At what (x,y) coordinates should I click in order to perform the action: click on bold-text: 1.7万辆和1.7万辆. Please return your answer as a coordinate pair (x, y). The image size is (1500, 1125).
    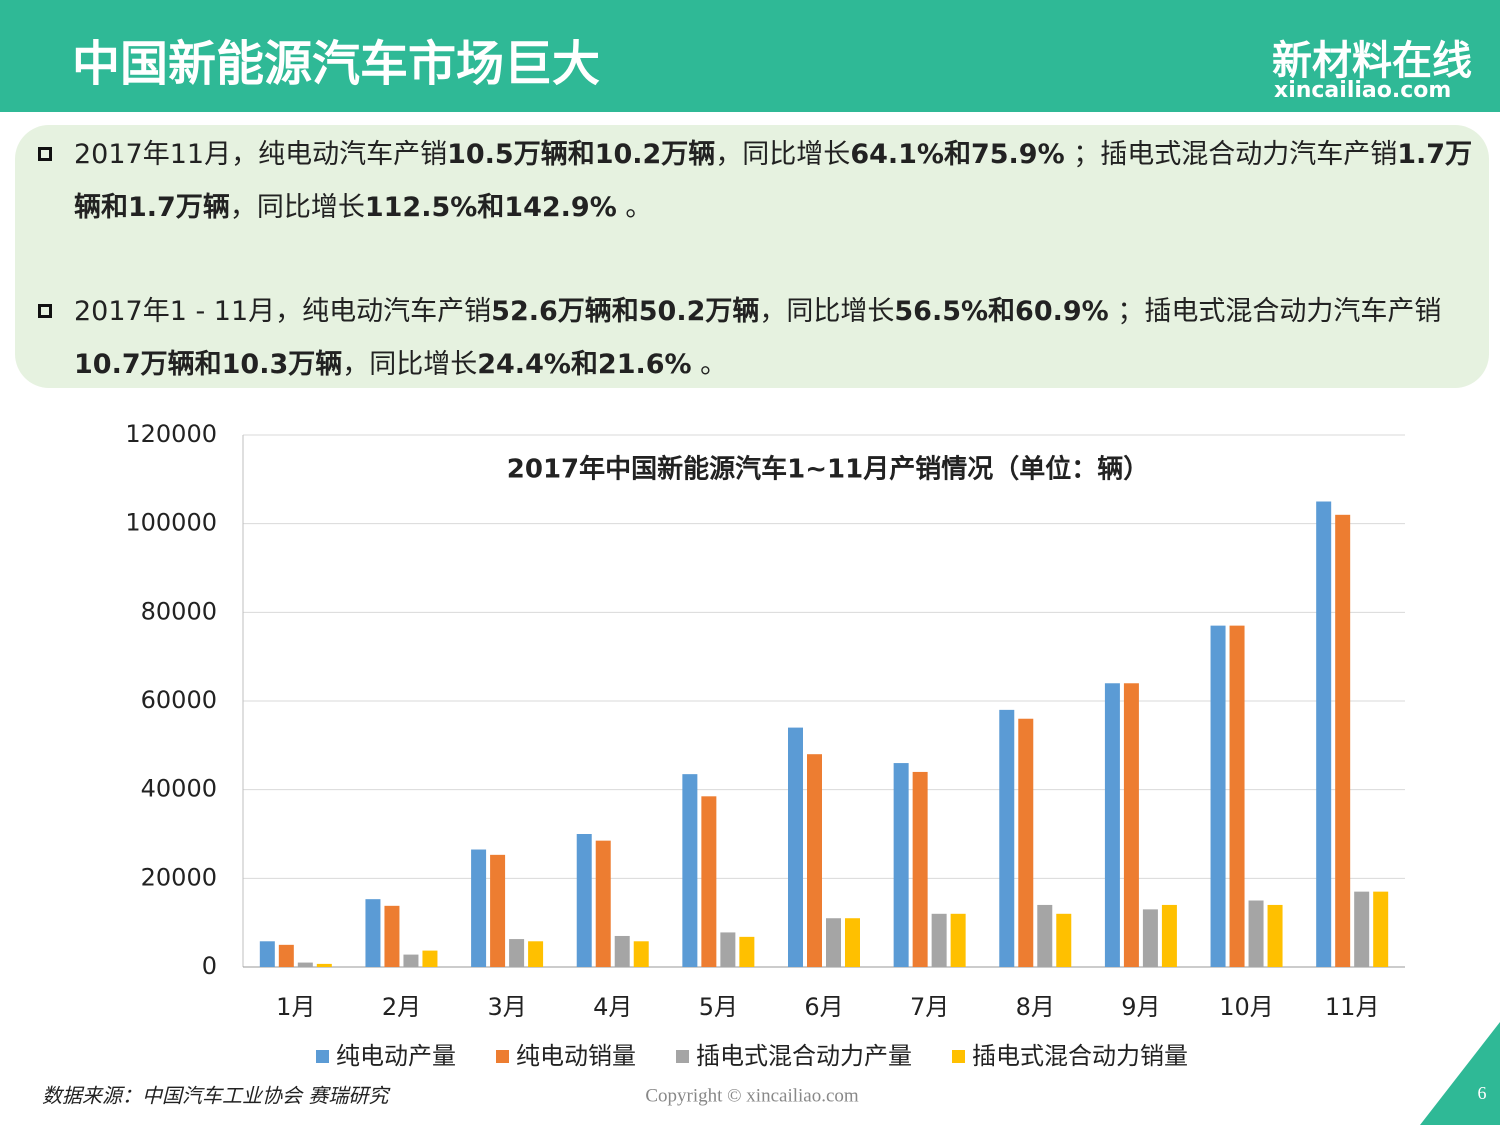
    Looking at the image, I should click on (773, 181).